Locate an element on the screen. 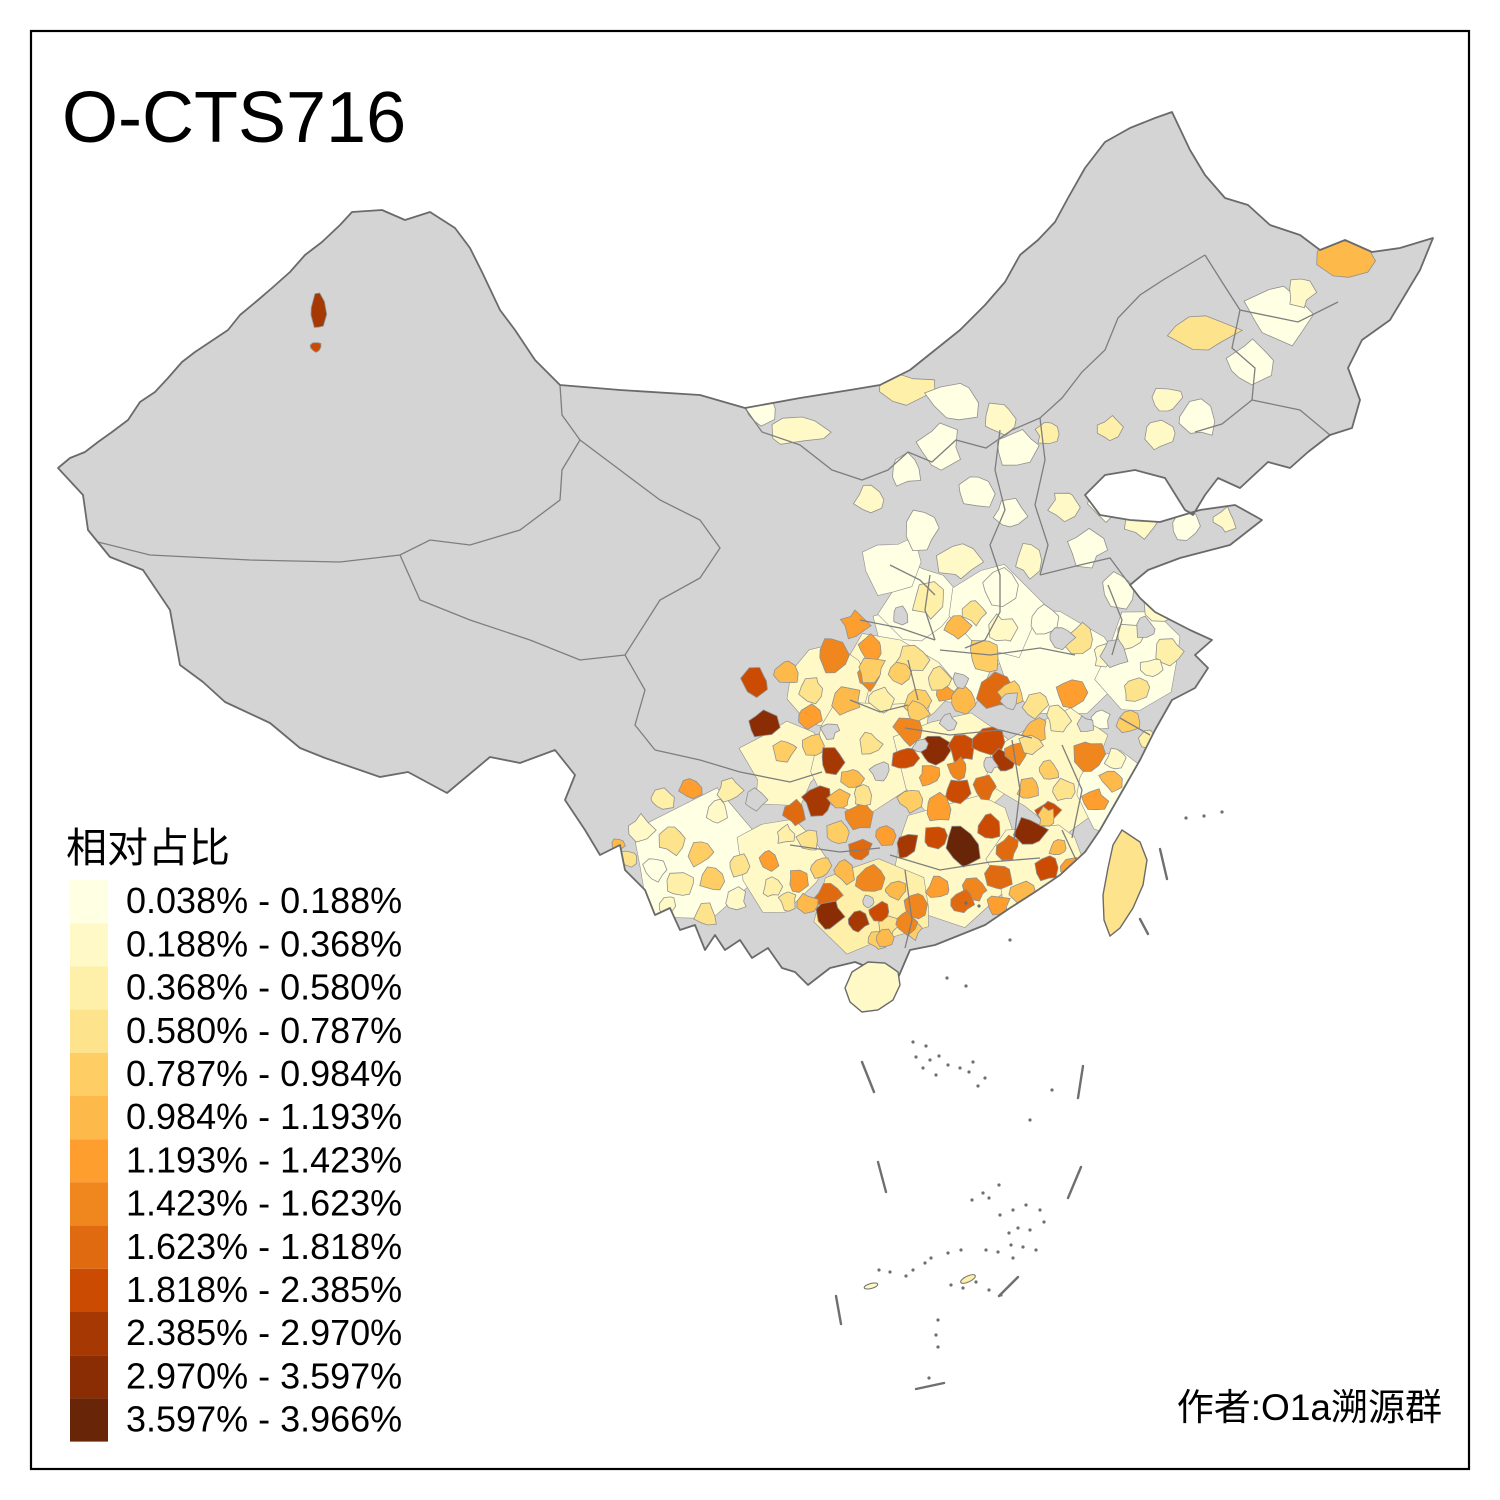 The width and height of the screenshot is (1500, 1500). legend-entry: 0.787% - 0.984% is located at coordinates (236, 1074).